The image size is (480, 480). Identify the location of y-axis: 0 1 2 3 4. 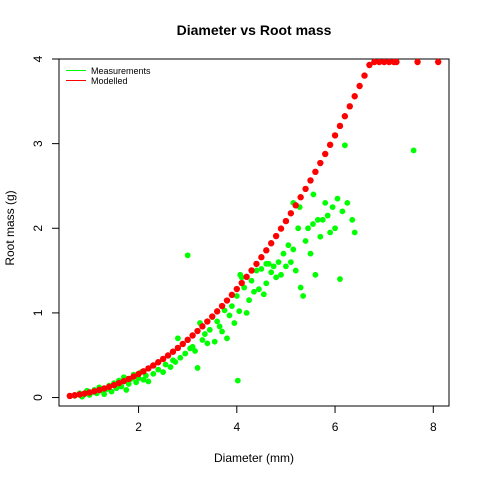
(45, 228).